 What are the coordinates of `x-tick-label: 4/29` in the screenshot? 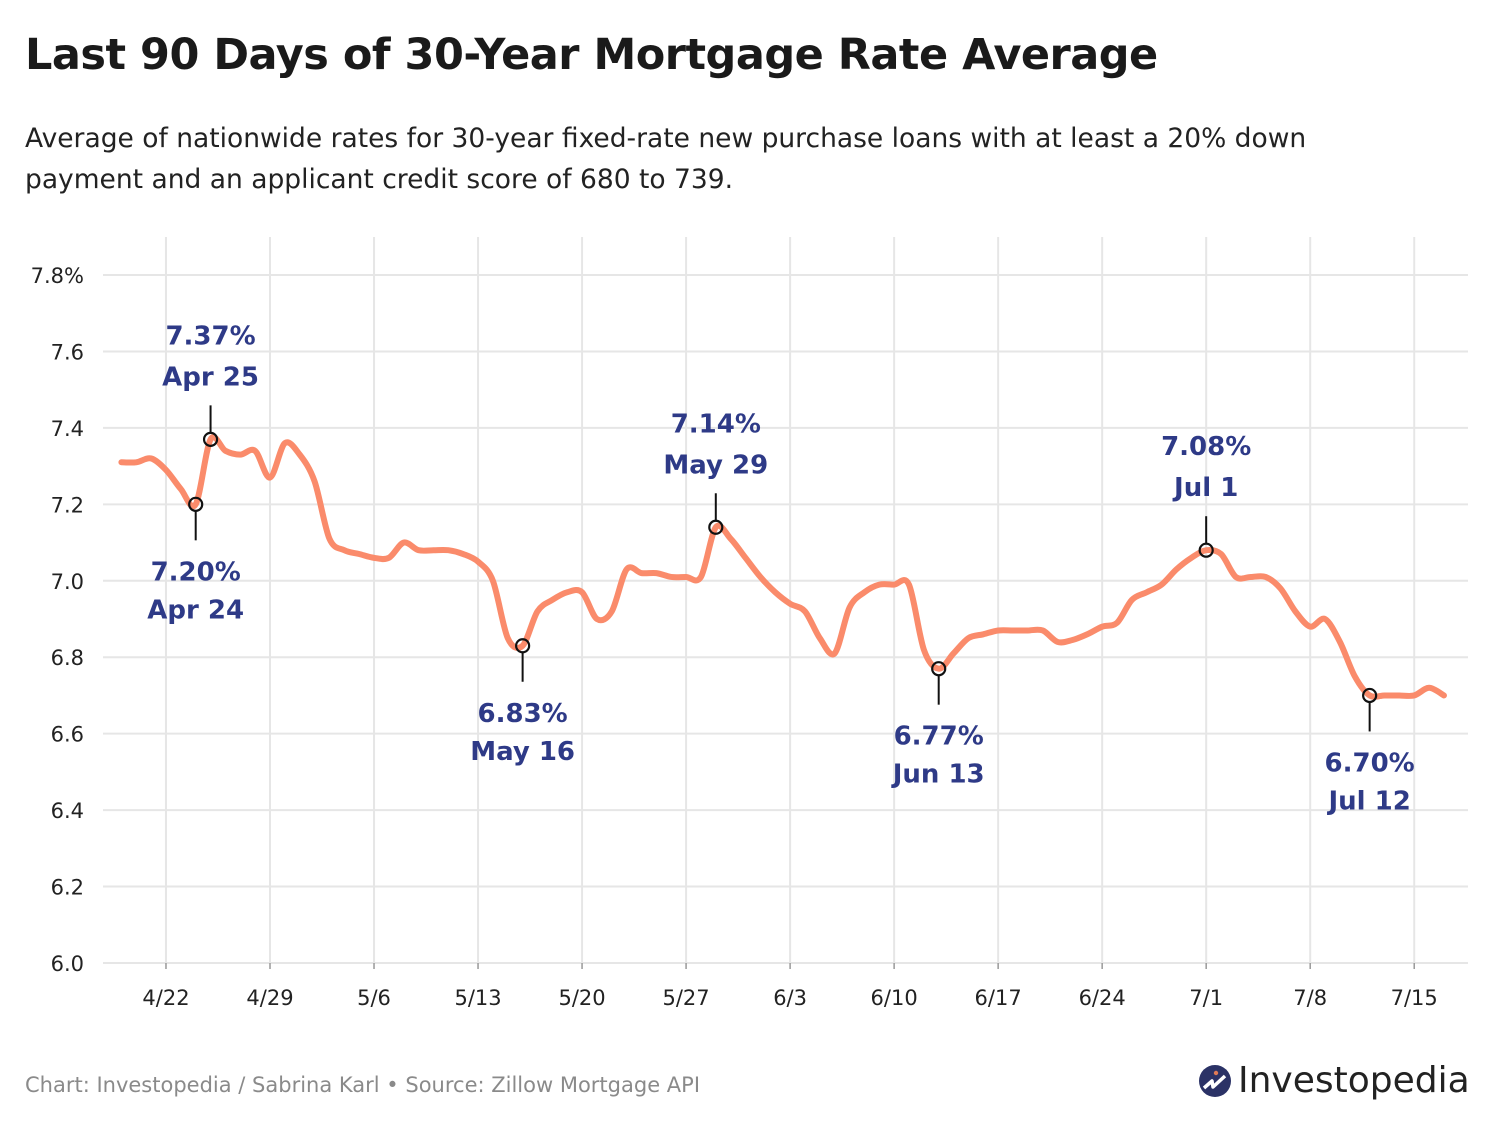 It's located at (269, 998).